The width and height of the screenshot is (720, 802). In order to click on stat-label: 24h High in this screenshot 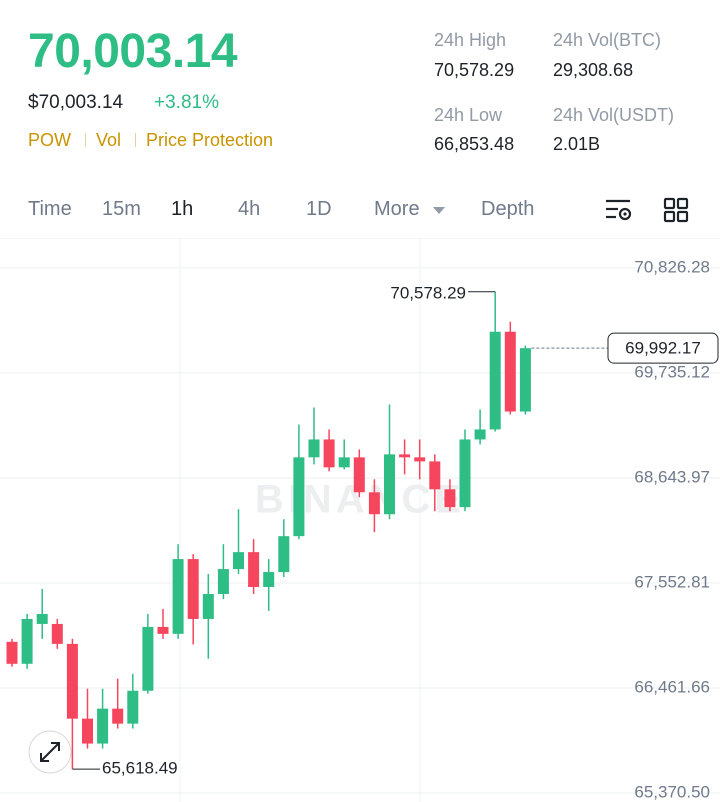, I will do `click(470, 40)`.